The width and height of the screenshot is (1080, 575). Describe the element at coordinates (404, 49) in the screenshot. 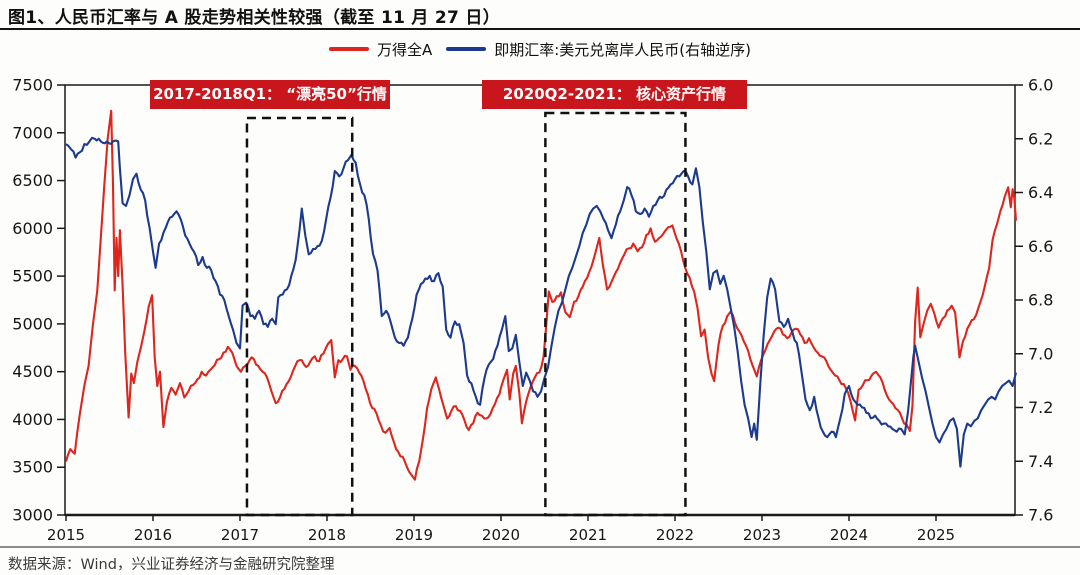

I see `legend-label: 万得全A` at that location.